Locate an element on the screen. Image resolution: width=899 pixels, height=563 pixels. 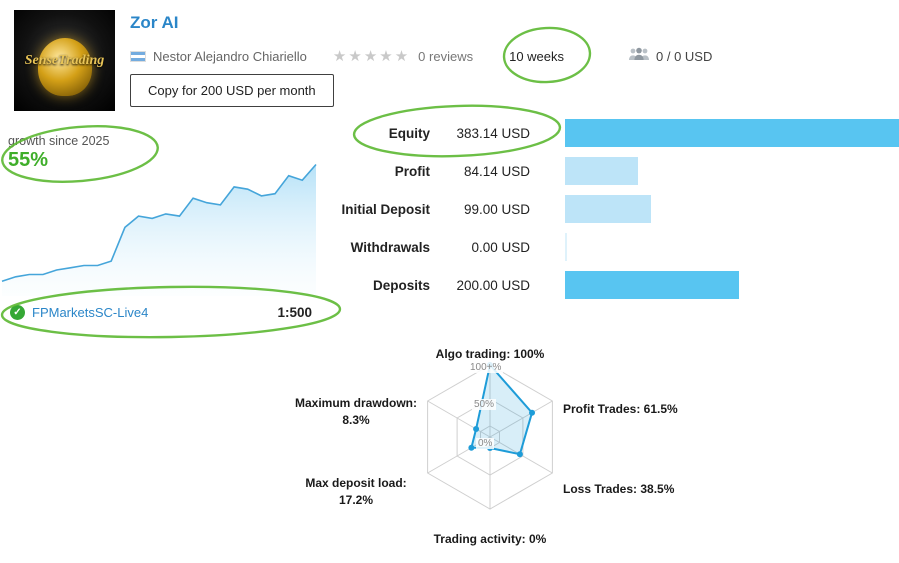
star-rating-icons: ★★★★★ is located at coordinates (371, 56).